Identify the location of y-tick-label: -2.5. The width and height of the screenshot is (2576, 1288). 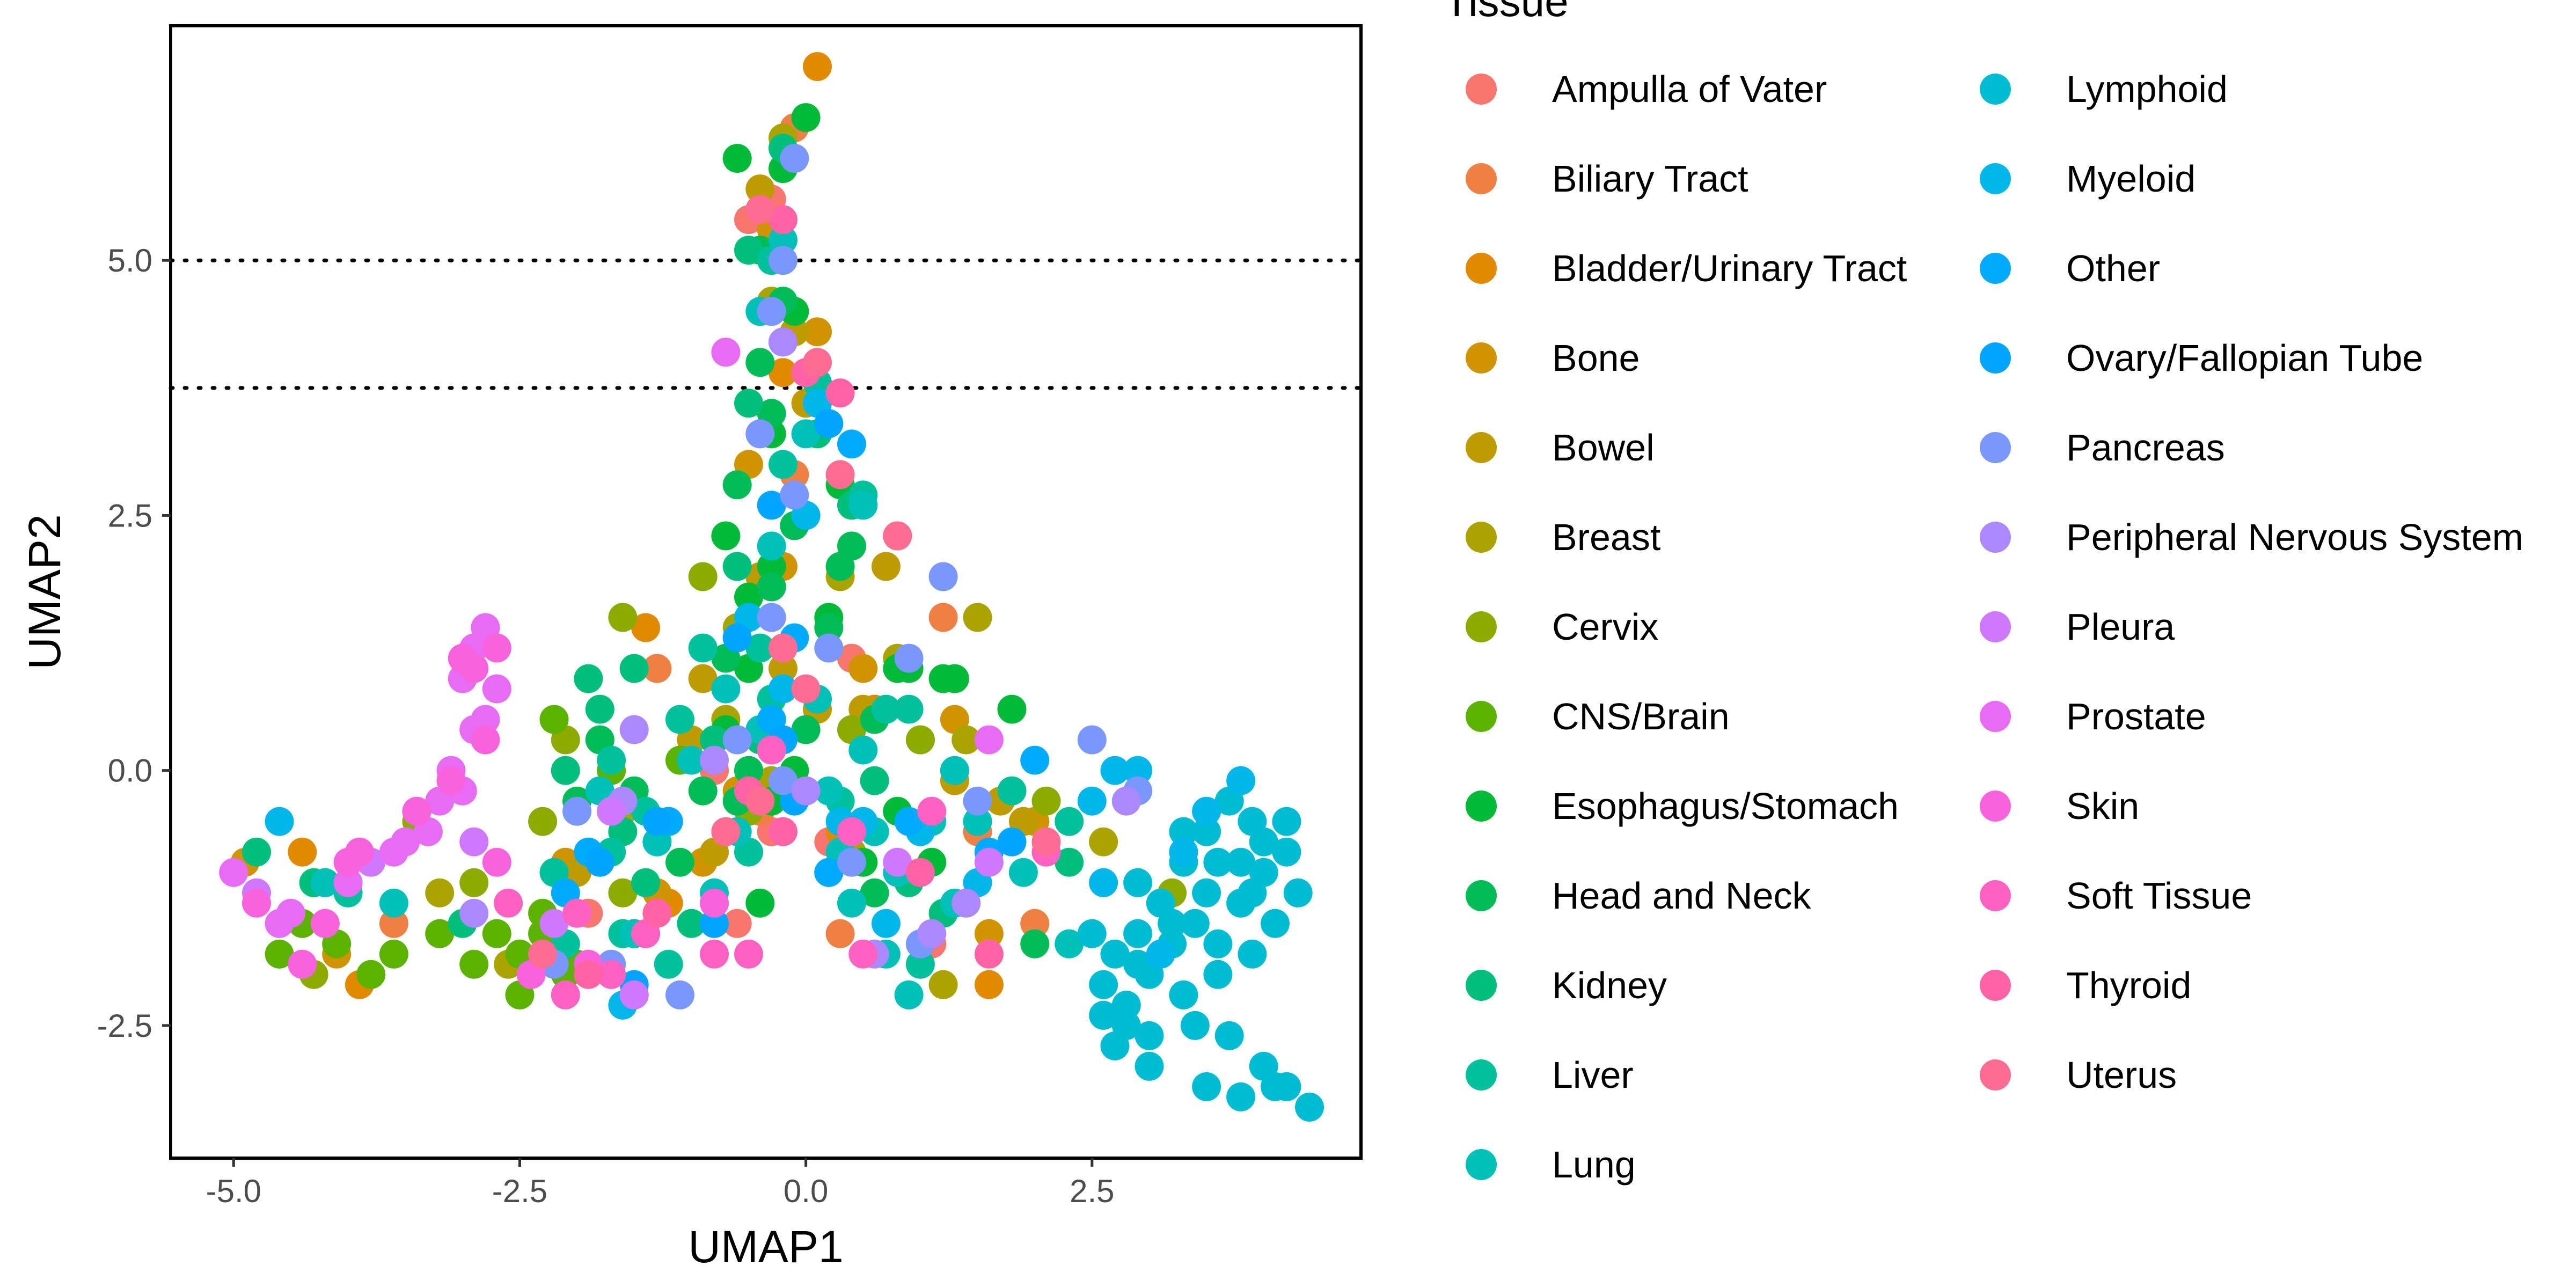
(124, 1026).